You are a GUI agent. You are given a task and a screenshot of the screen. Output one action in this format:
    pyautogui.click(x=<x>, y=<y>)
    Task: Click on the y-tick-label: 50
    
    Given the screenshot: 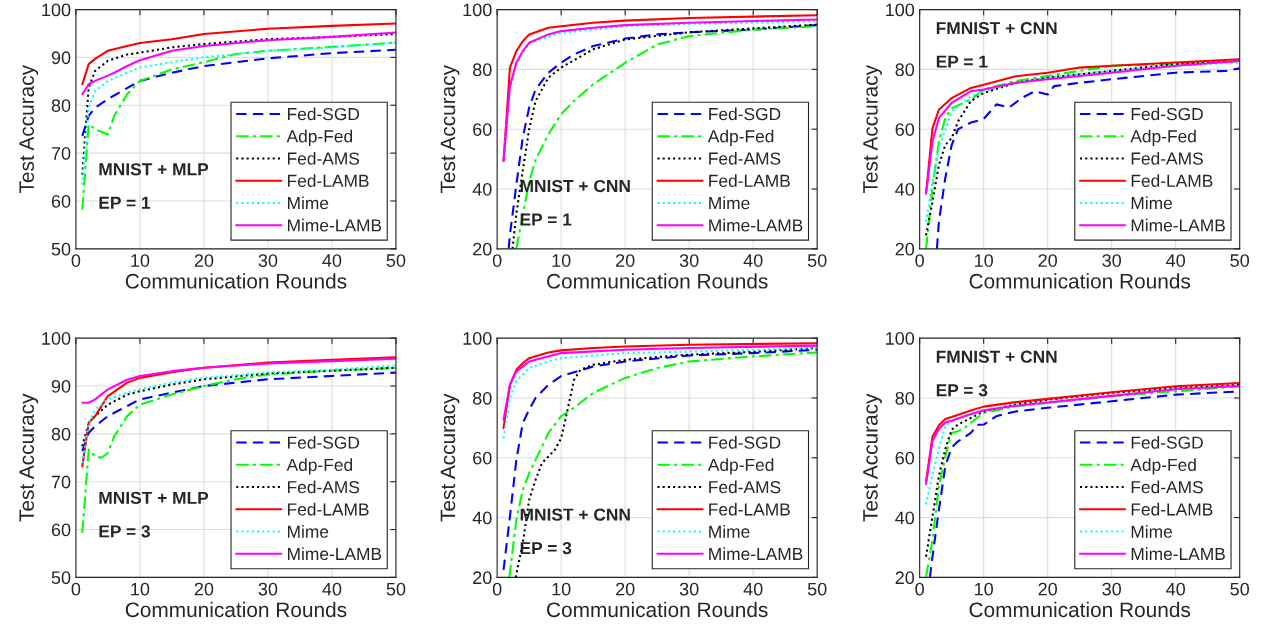 What is the action you would take?
    pyautogui.click(x=61, y=578)
    